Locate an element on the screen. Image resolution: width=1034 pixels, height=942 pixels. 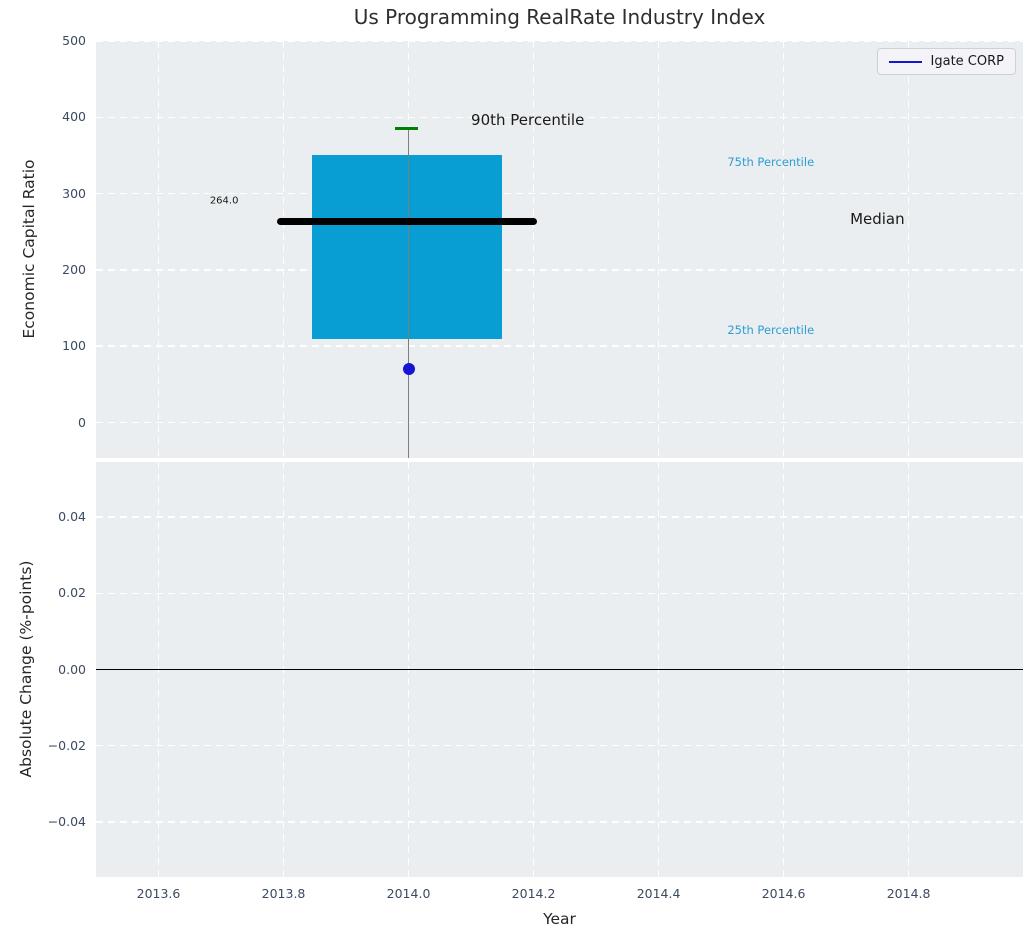
x-tick-label: 2014.2 is located at coordinates (533, 893).